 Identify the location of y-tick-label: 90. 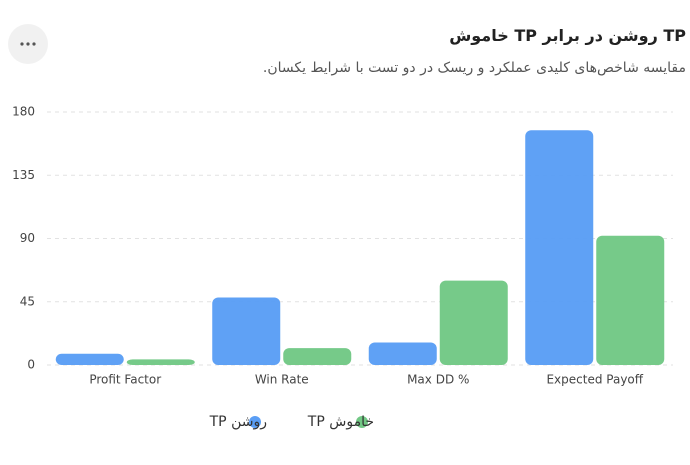
(27, 238).